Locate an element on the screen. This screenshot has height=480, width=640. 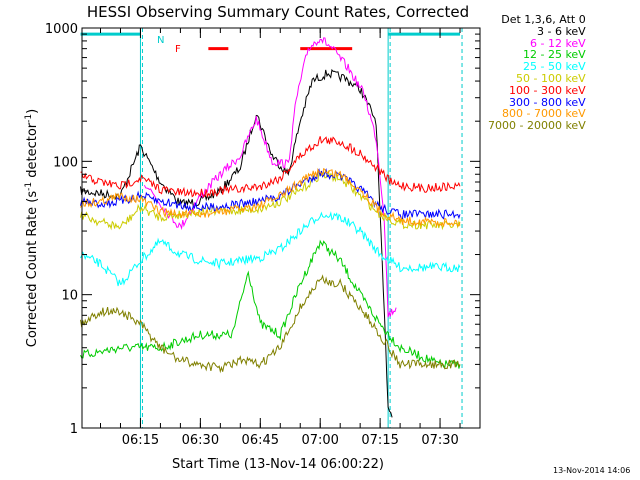
y-axis-label-end: ) is located at coordinates (32, 111).